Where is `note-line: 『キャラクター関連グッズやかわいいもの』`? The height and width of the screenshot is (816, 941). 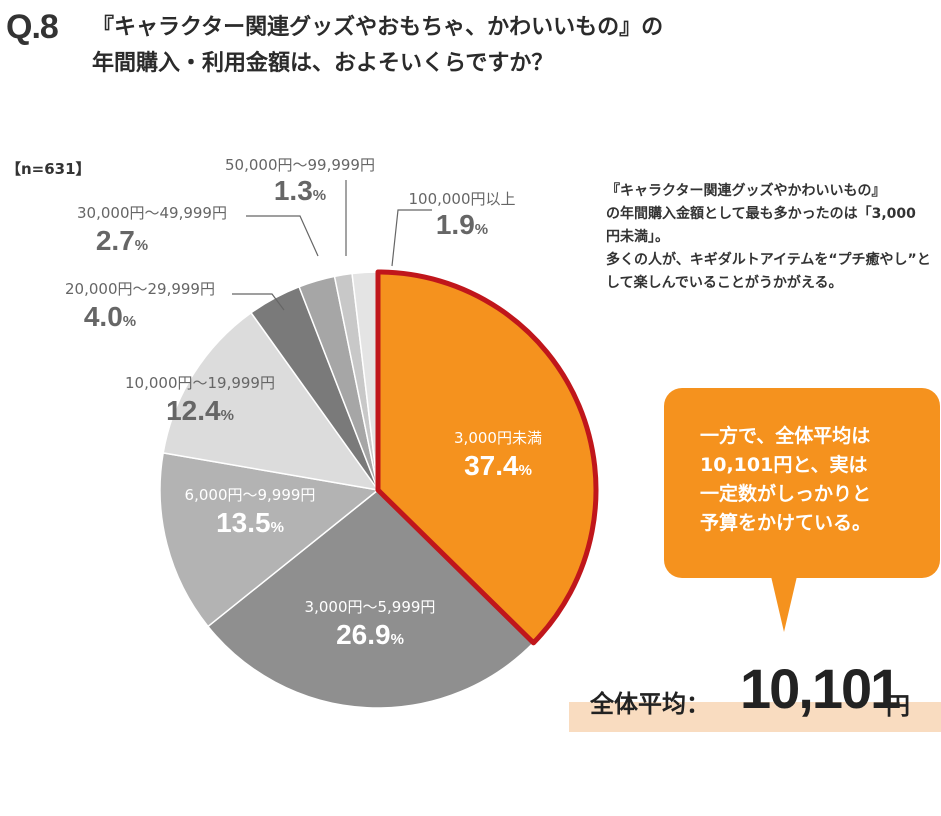
note-line: 『キャラクター関連グッズやかわいいもの』 is located at coordinates (746, 191).